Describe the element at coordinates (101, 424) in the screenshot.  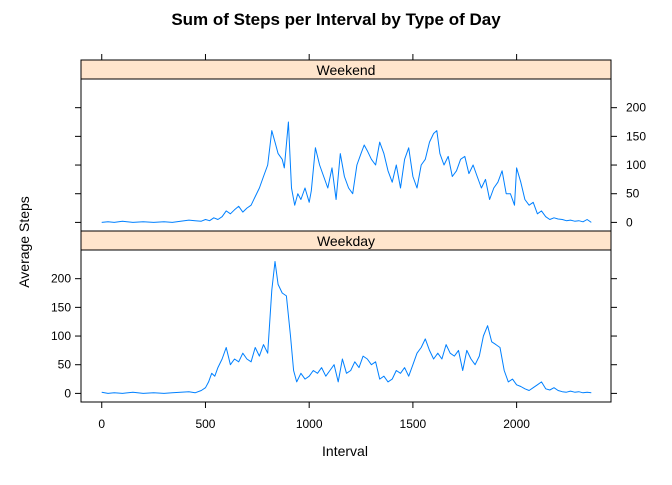
I see `x-tick-label: 0` at that location.